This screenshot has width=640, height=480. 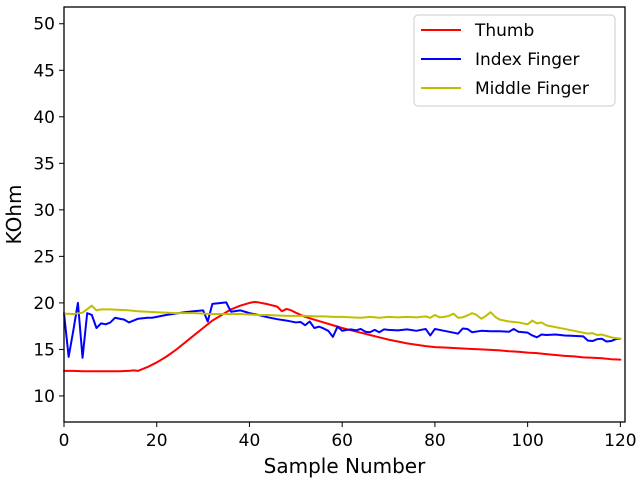 I want to click on y-tick-label: 45, so click(x=44, y=71).